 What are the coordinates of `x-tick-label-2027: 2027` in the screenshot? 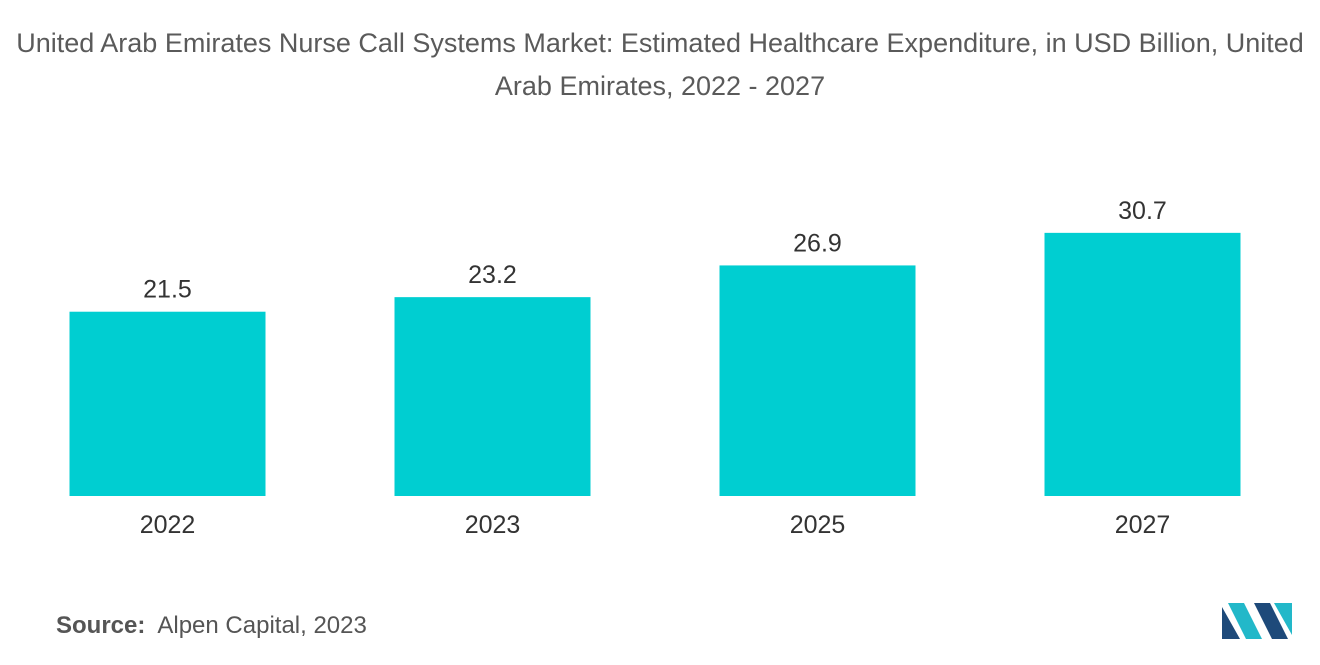 It's located at (1143, 525).